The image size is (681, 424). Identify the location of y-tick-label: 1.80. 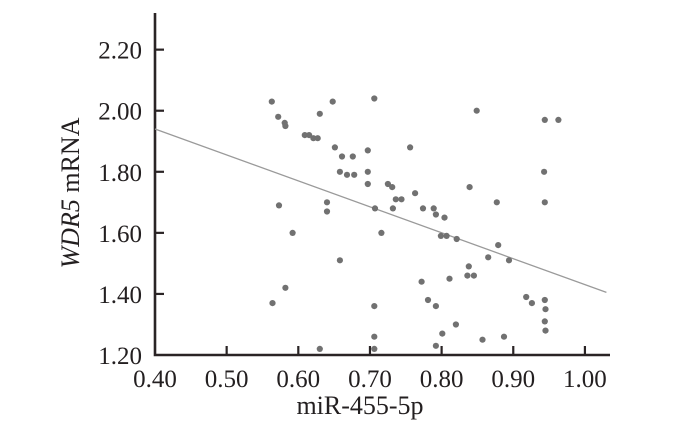
(120, 173).